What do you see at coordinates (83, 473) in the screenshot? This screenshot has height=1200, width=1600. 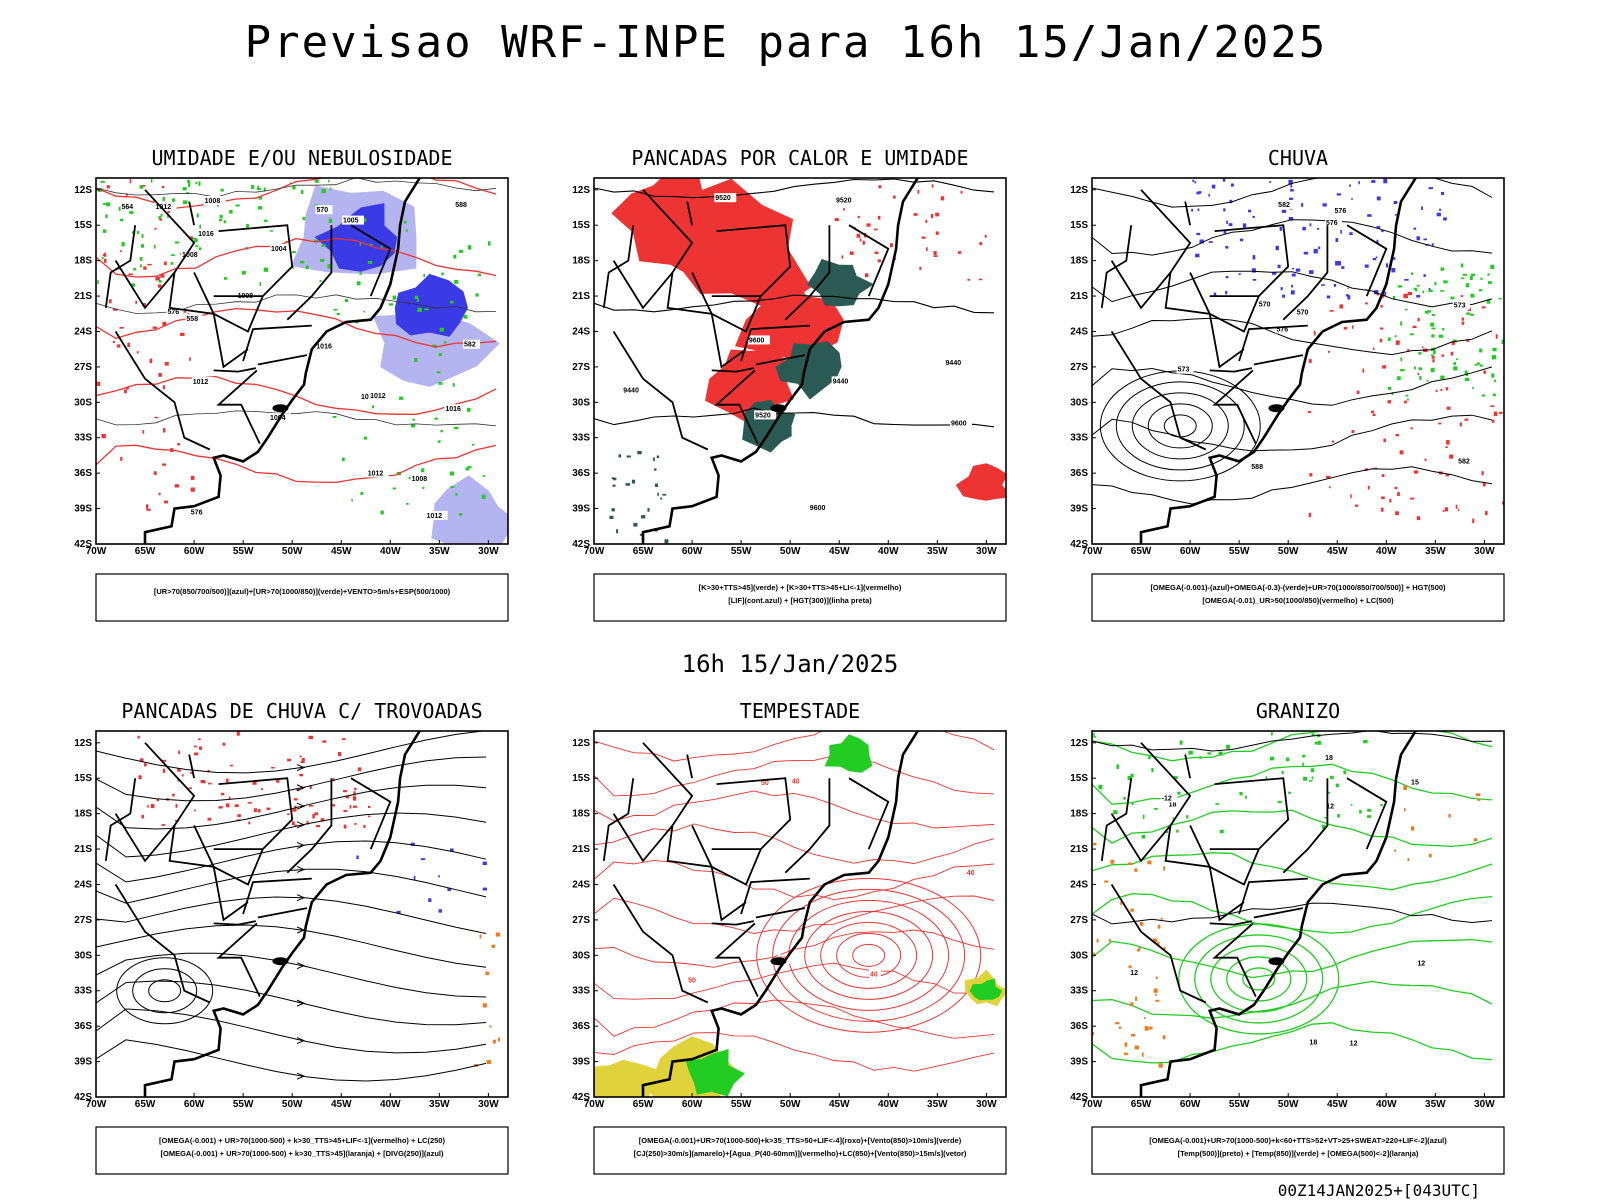 I see `lat-tick-label: 36S` at bounding box center [83, 473].